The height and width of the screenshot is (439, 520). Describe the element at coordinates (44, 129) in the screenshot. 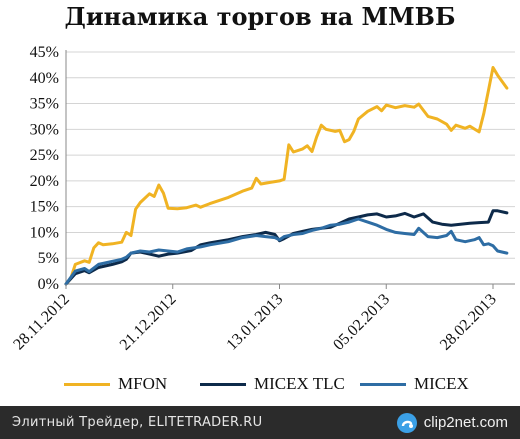

I see `y-tick-label: 30%` at that location.